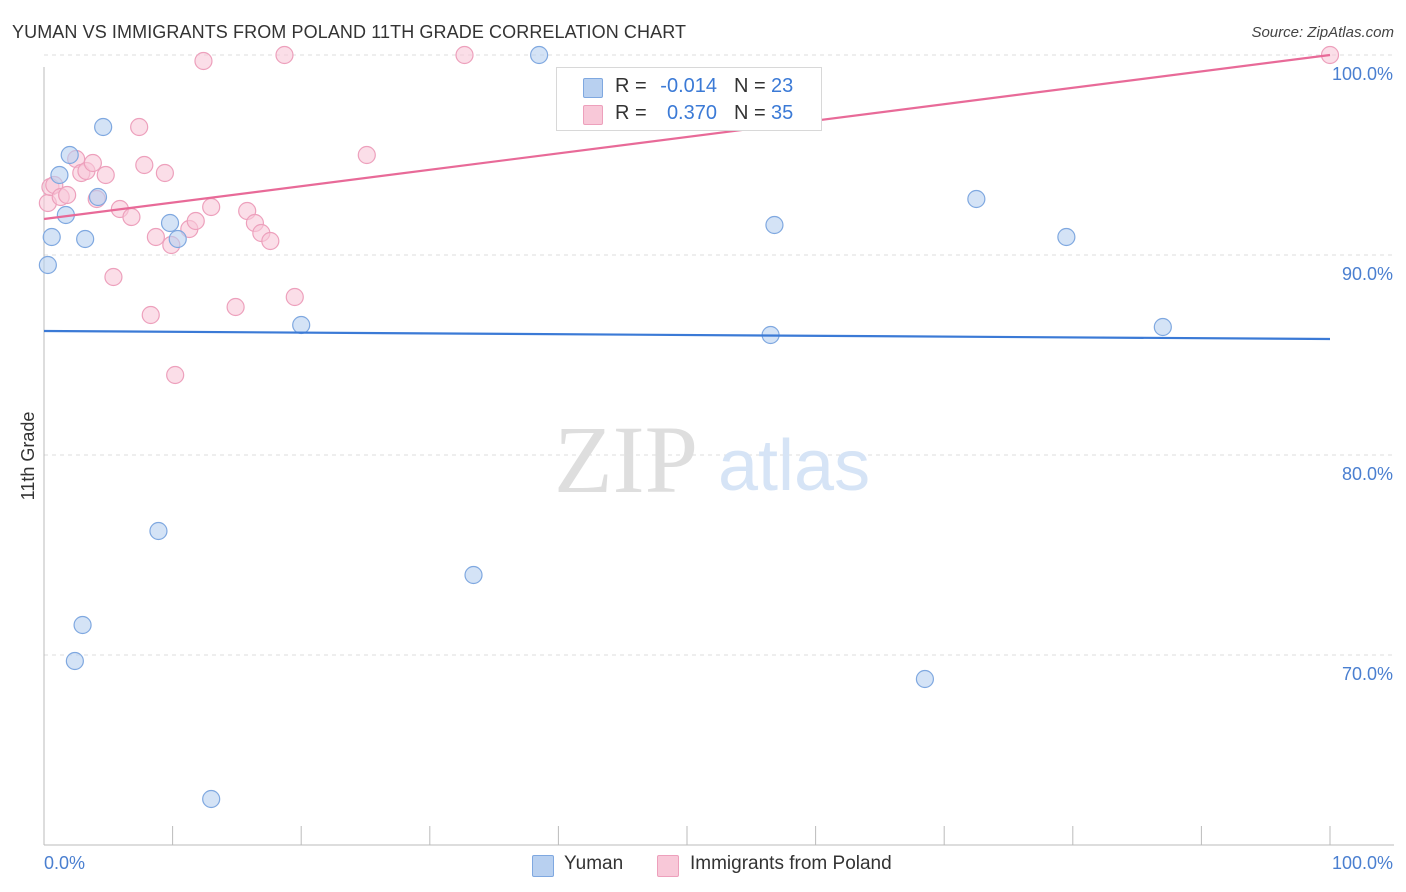 This screenshot has width=1406, height=892. I want to click on y-tick-label: 100.0%, so click(1362, 74).